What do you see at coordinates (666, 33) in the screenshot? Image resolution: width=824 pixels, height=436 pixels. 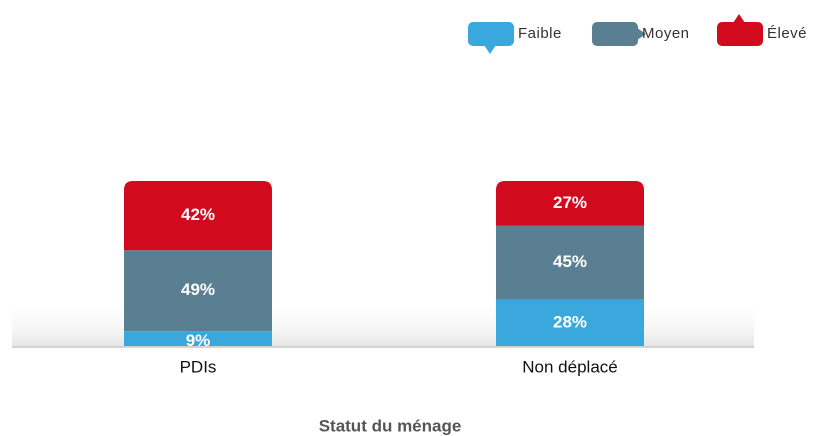 I see `legend-label: Moyen` at bounding box center [666, 33].